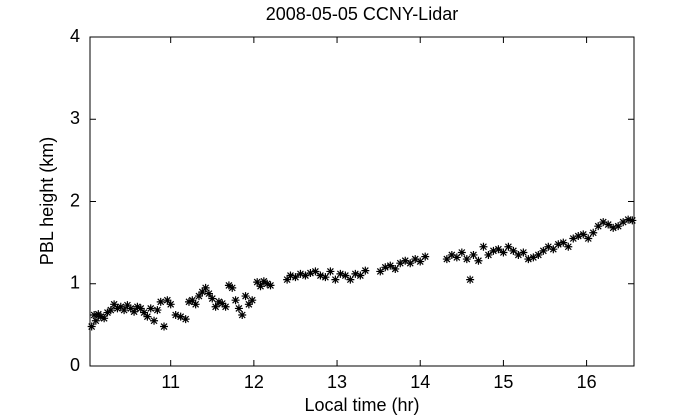 The width and height of the screenshot is (700, 420). I want to click on x-tick-label: 15, so click(503, 382).